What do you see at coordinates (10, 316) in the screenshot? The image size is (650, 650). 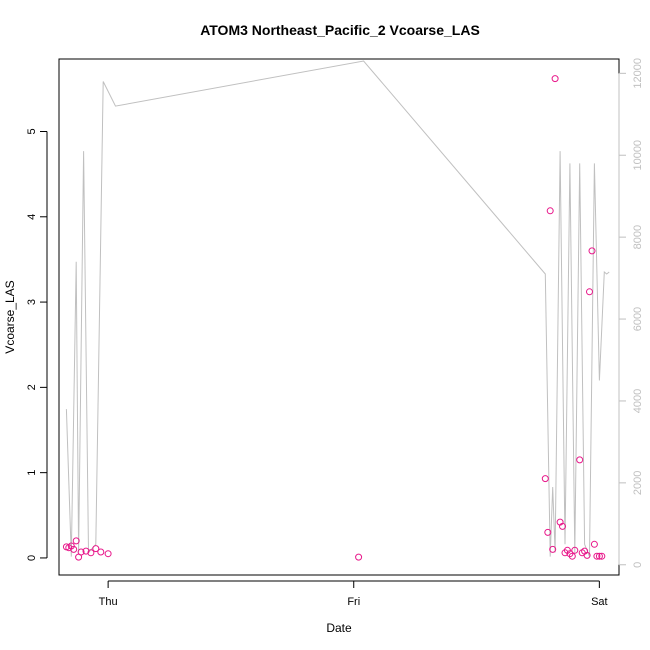 I see `y-axis-label: Vcoarse_LAS` at bounding box center [10, 316].